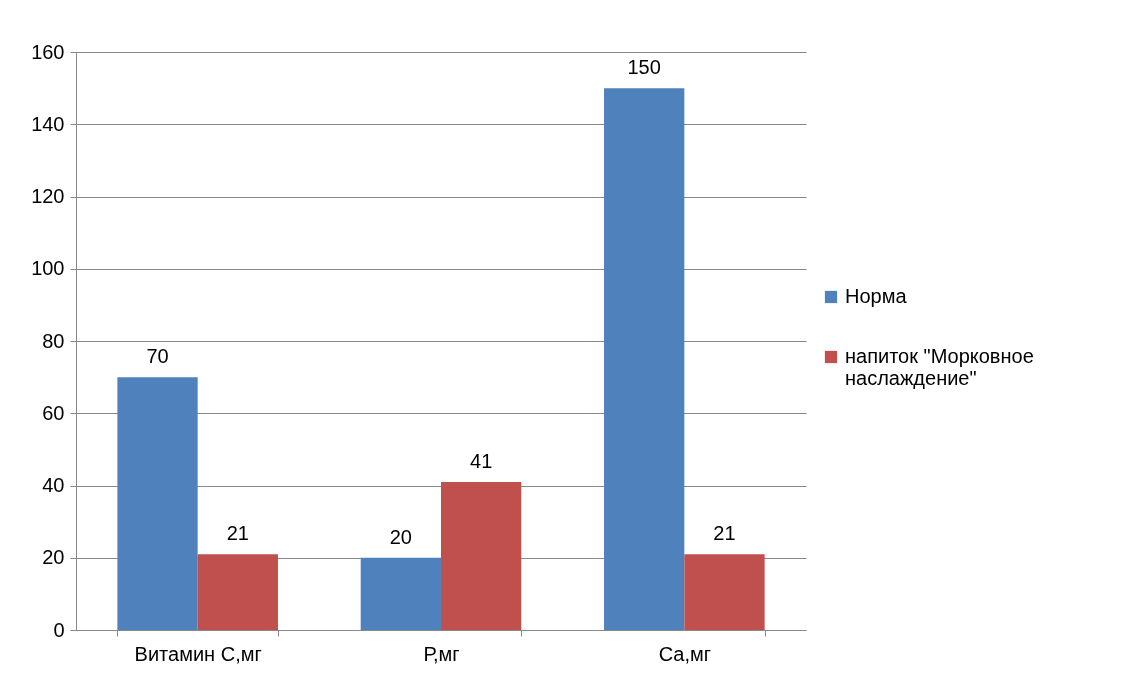 This screenshot has height=679, width=1148. What do you see at coordinates (53, 557) in the screenshot?
I see `y-tick-label: 20` at bounding box center [53, 557].